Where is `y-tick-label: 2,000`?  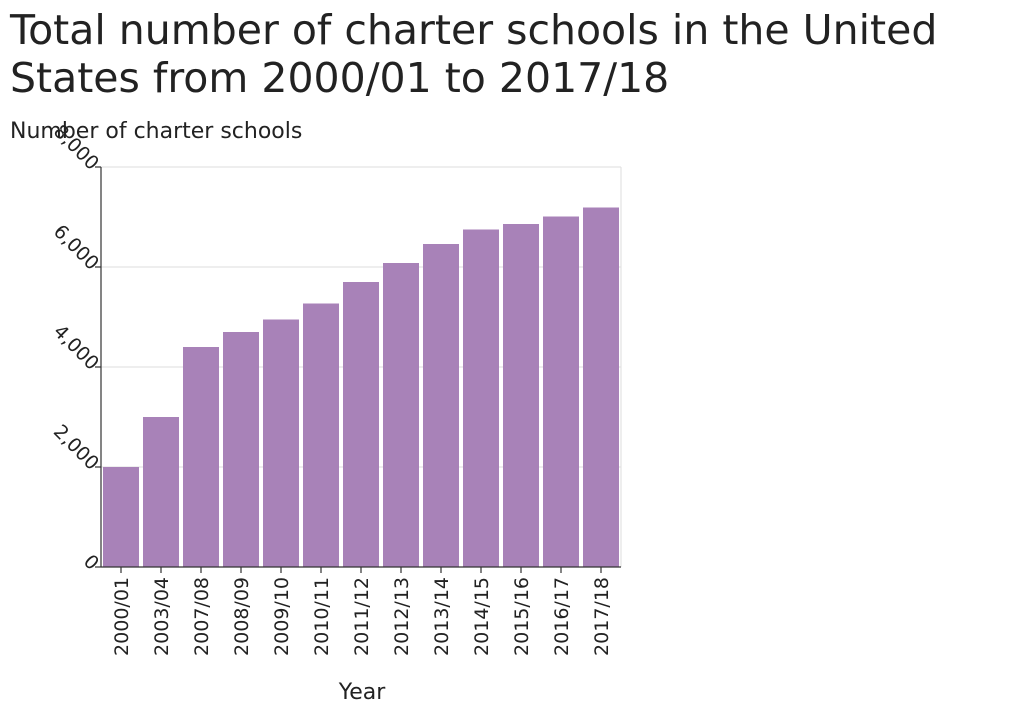 y-tick-label: 2,000 is located at coordinates (76, 448).